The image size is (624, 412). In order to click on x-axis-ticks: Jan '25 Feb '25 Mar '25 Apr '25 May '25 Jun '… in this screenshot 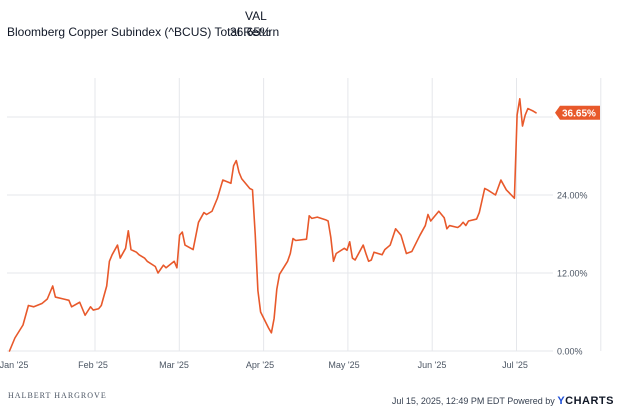, I will do `click(264, 365)`.